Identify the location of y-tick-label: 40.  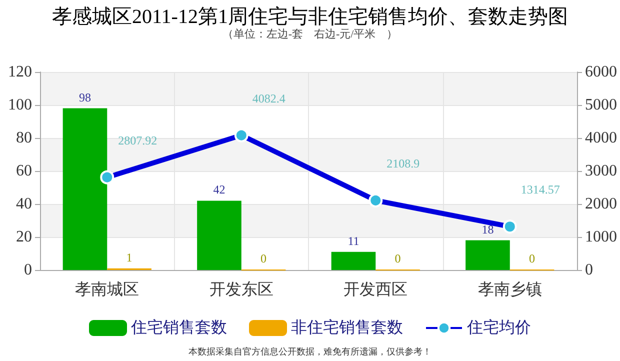
(24, 204).